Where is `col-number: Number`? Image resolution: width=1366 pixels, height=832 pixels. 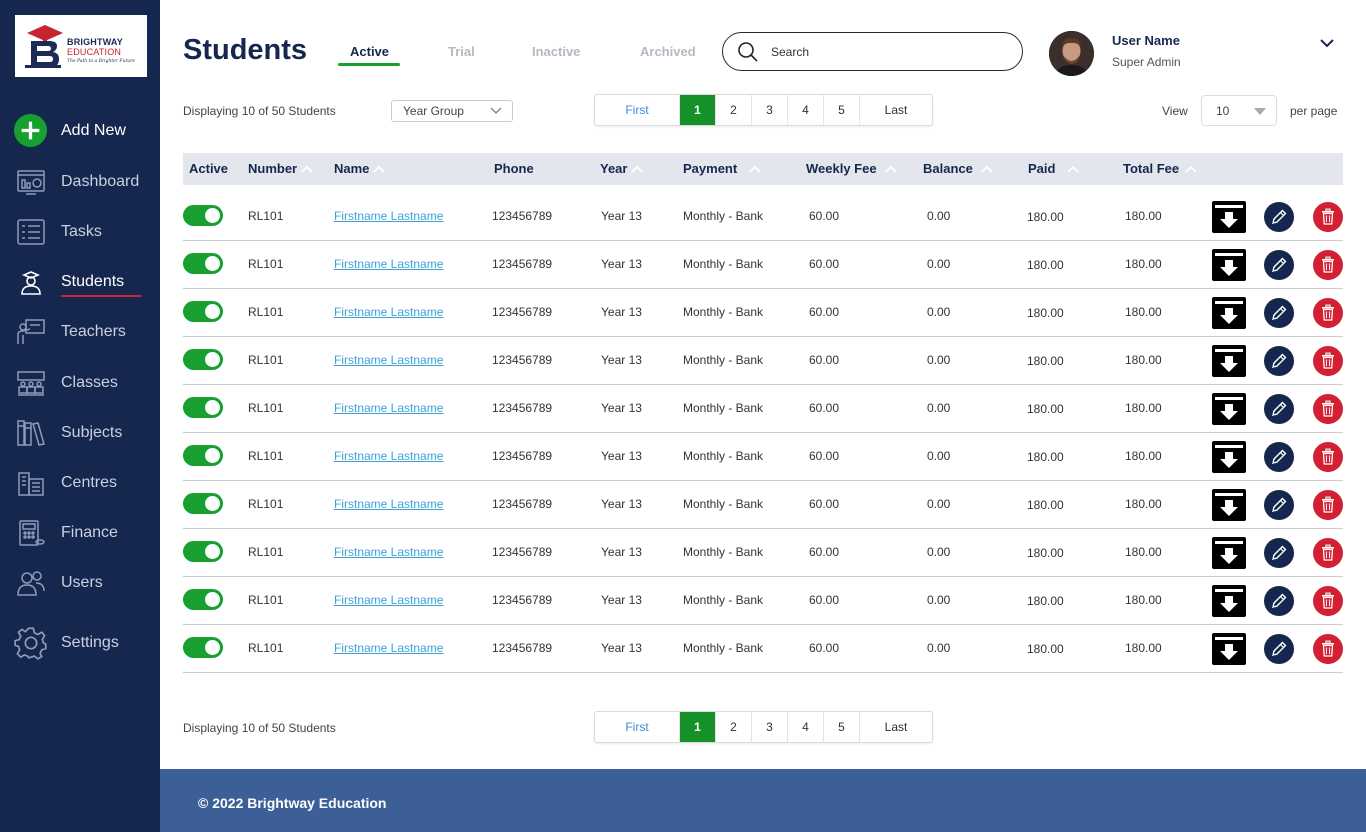 col-number: Number is located at coordinates (280, 168).